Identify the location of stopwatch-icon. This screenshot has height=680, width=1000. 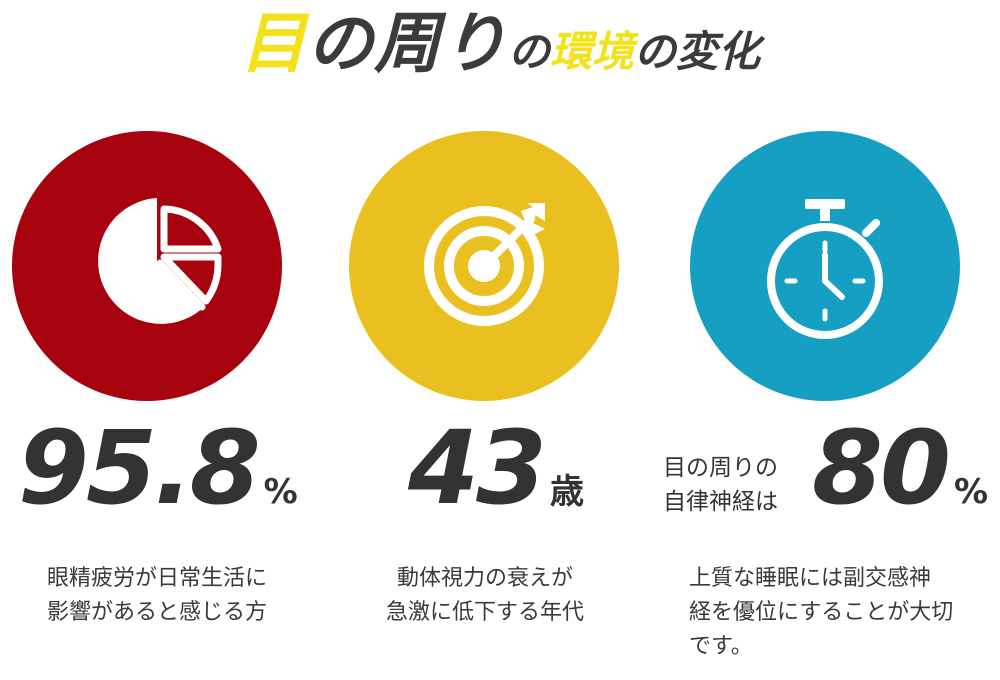
(825, 269).